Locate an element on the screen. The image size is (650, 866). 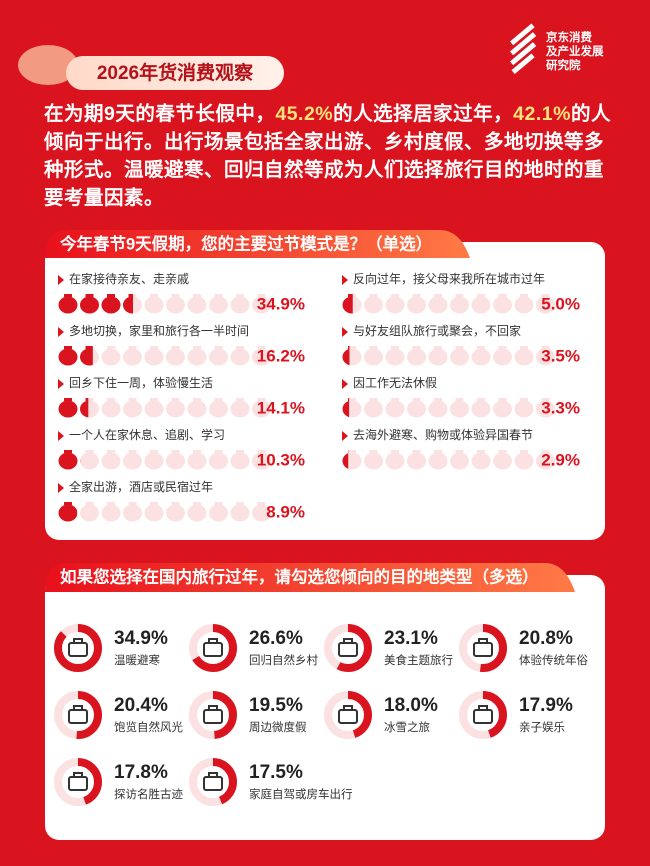
value-label: 2.9% is located at coordinates (560, 459).